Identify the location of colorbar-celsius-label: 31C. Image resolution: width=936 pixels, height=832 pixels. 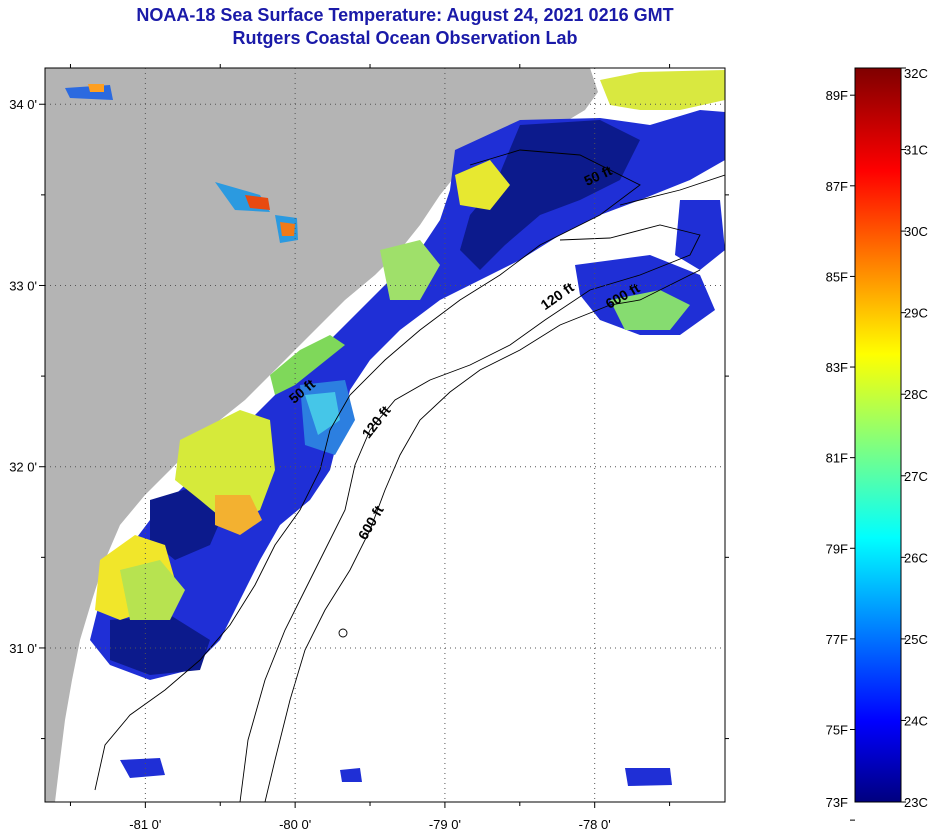
(916, 150).